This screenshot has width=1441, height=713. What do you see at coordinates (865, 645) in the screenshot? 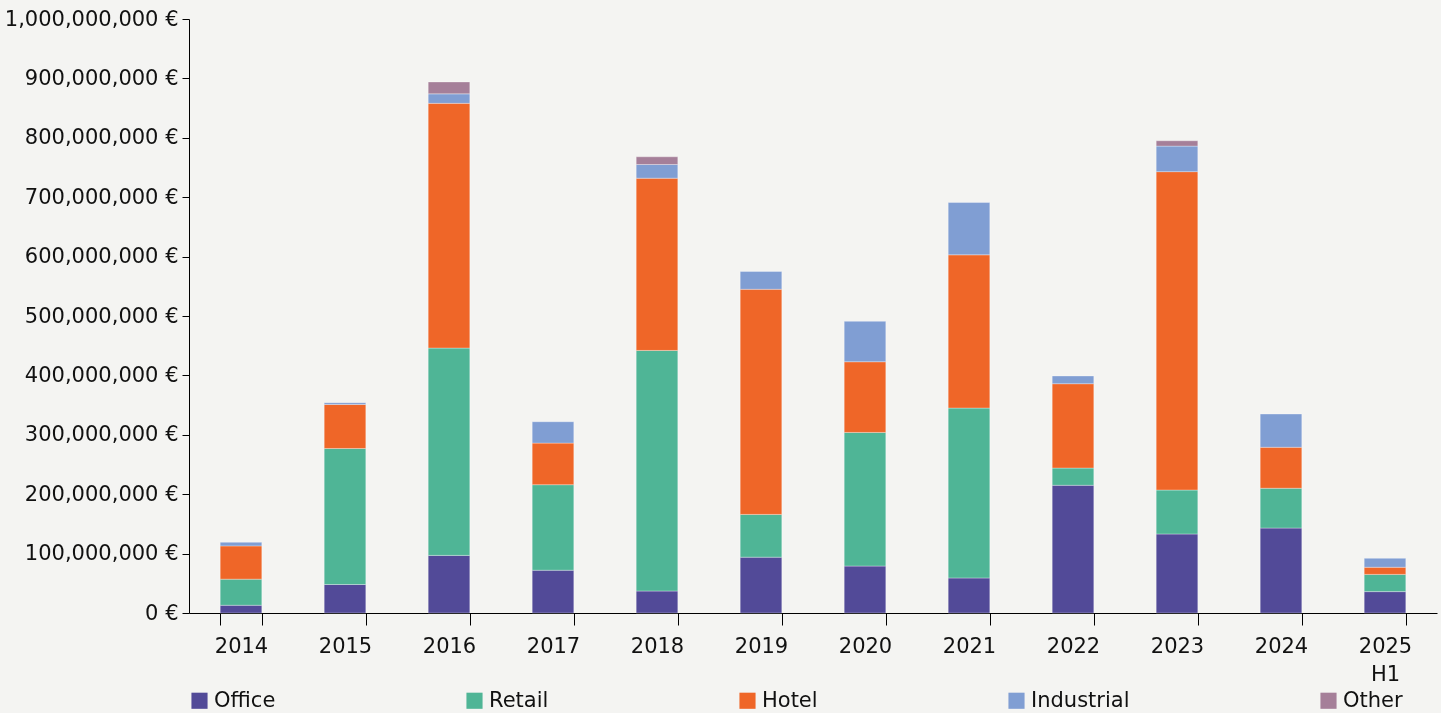
I see `x-tick-label: 2020` at bounding box center [865, 645].